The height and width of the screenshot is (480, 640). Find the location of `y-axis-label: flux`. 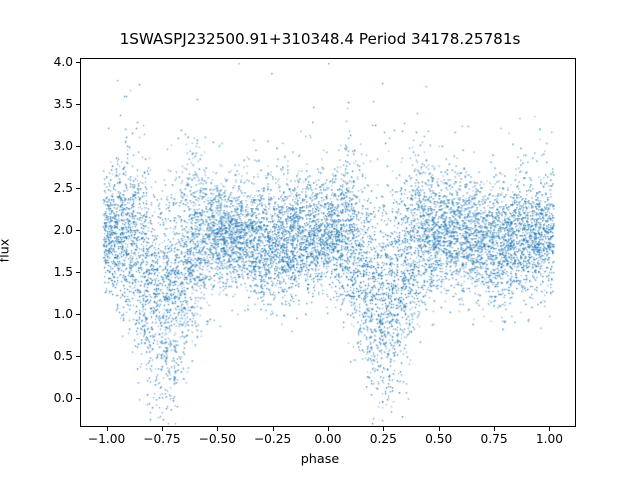

y-axis-label: flux is located at coordinates (6, 250).